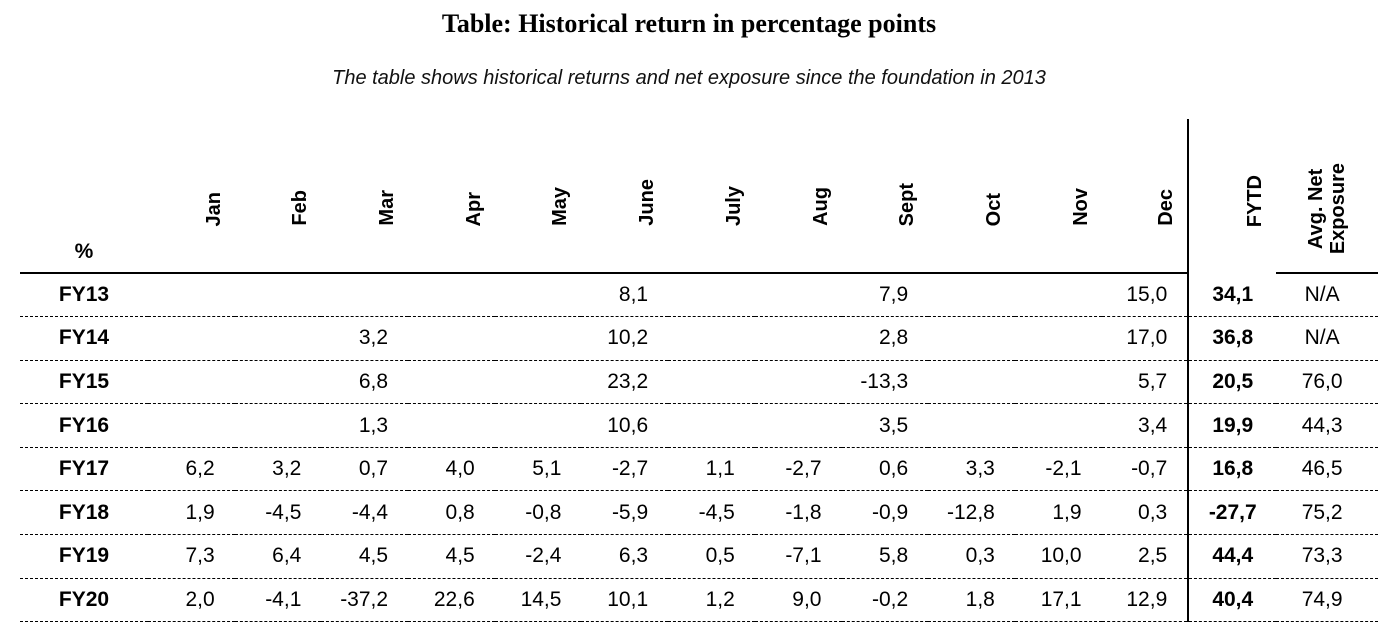  Describe the element at coordinates (907, 204) in the screenshot. I see `month-header-sept: Sept` at that location.